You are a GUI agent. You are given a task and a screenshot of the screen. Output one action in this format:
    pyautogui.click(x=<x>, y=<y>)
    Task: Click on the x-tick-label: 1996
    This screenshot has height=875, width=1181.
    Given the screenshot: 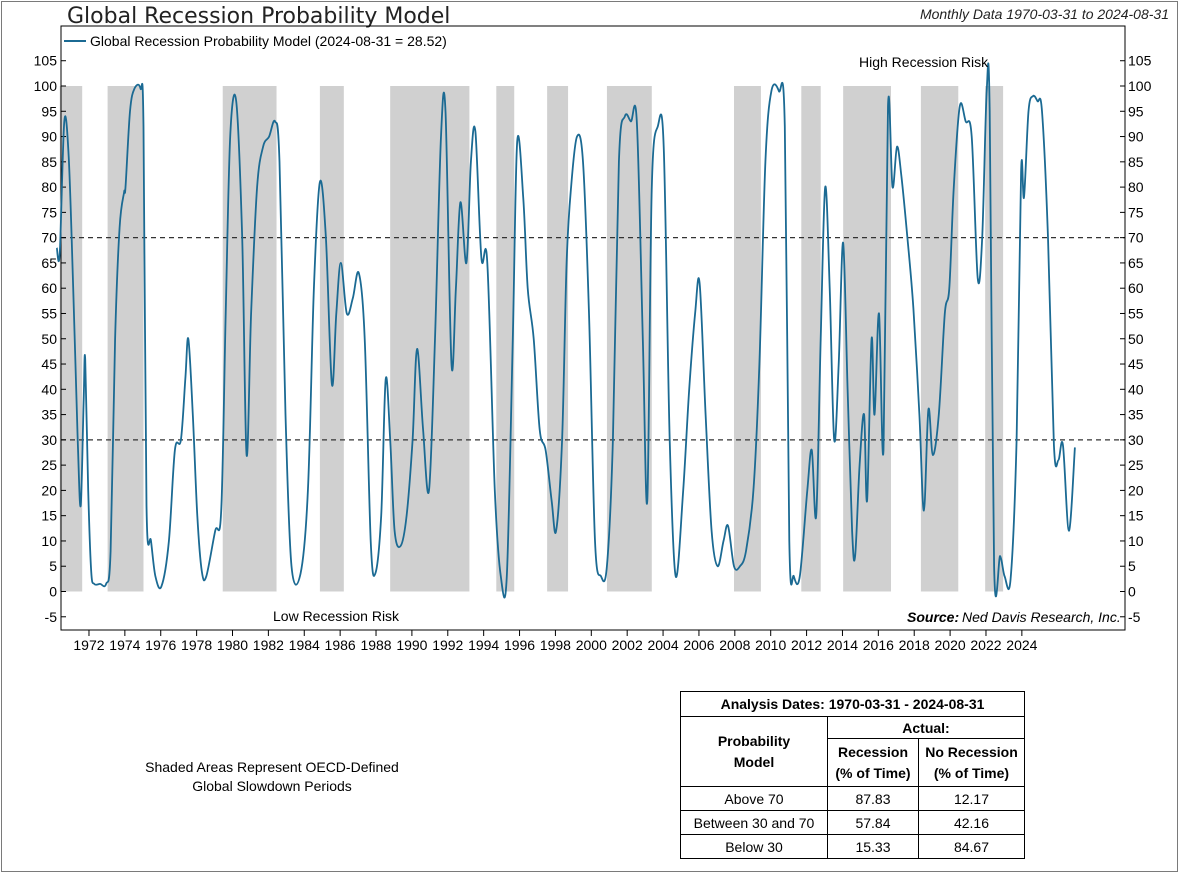 What is the action you would take?
    pyautogui.click(x=519, y=645)
    